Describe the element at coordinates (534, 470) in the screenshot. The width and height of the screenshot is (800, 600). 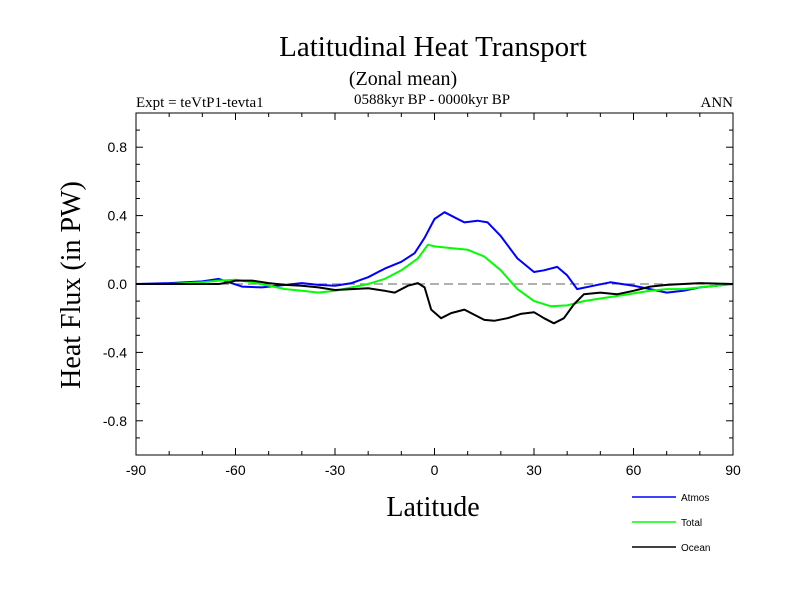
I see `x-tick-label: 30` at that location.